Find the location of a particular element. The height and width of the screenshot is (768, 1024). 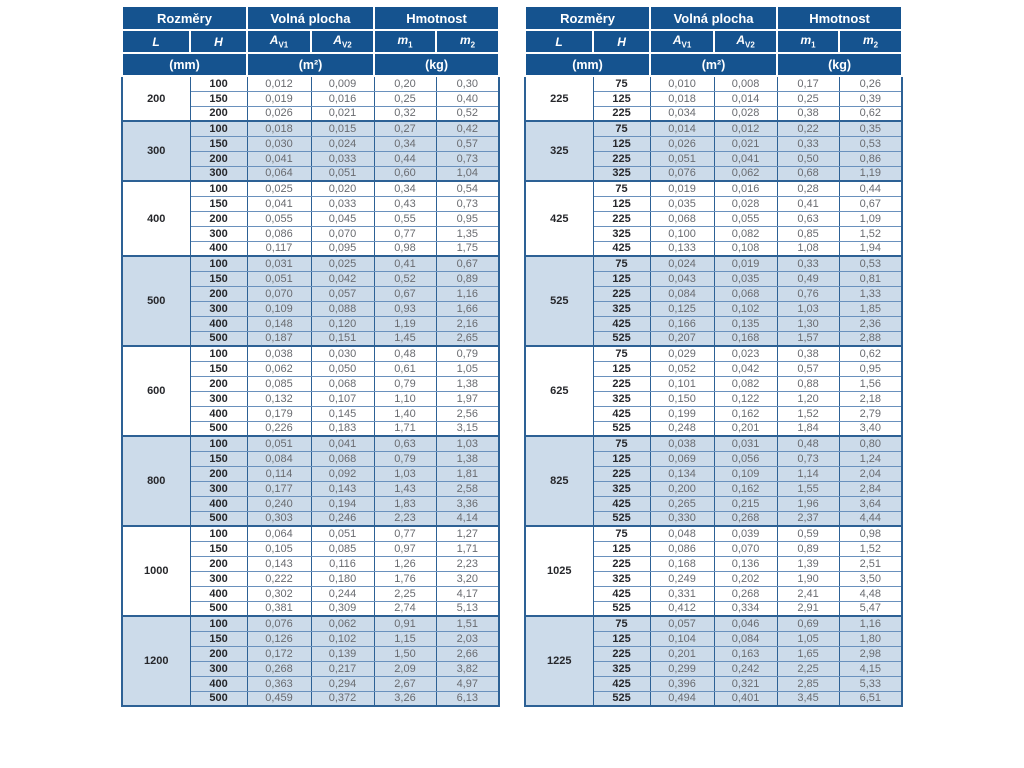

dimension-l-cell: 600 is located at coordinates (156, 391).